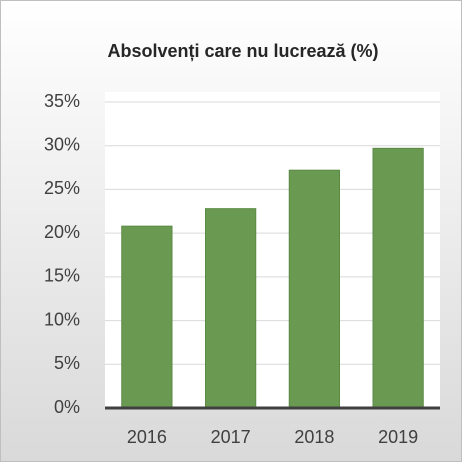  Describe the element at coordinates (67, 407) in the screenshot. I see `y-tick-label: 0%` at that location.